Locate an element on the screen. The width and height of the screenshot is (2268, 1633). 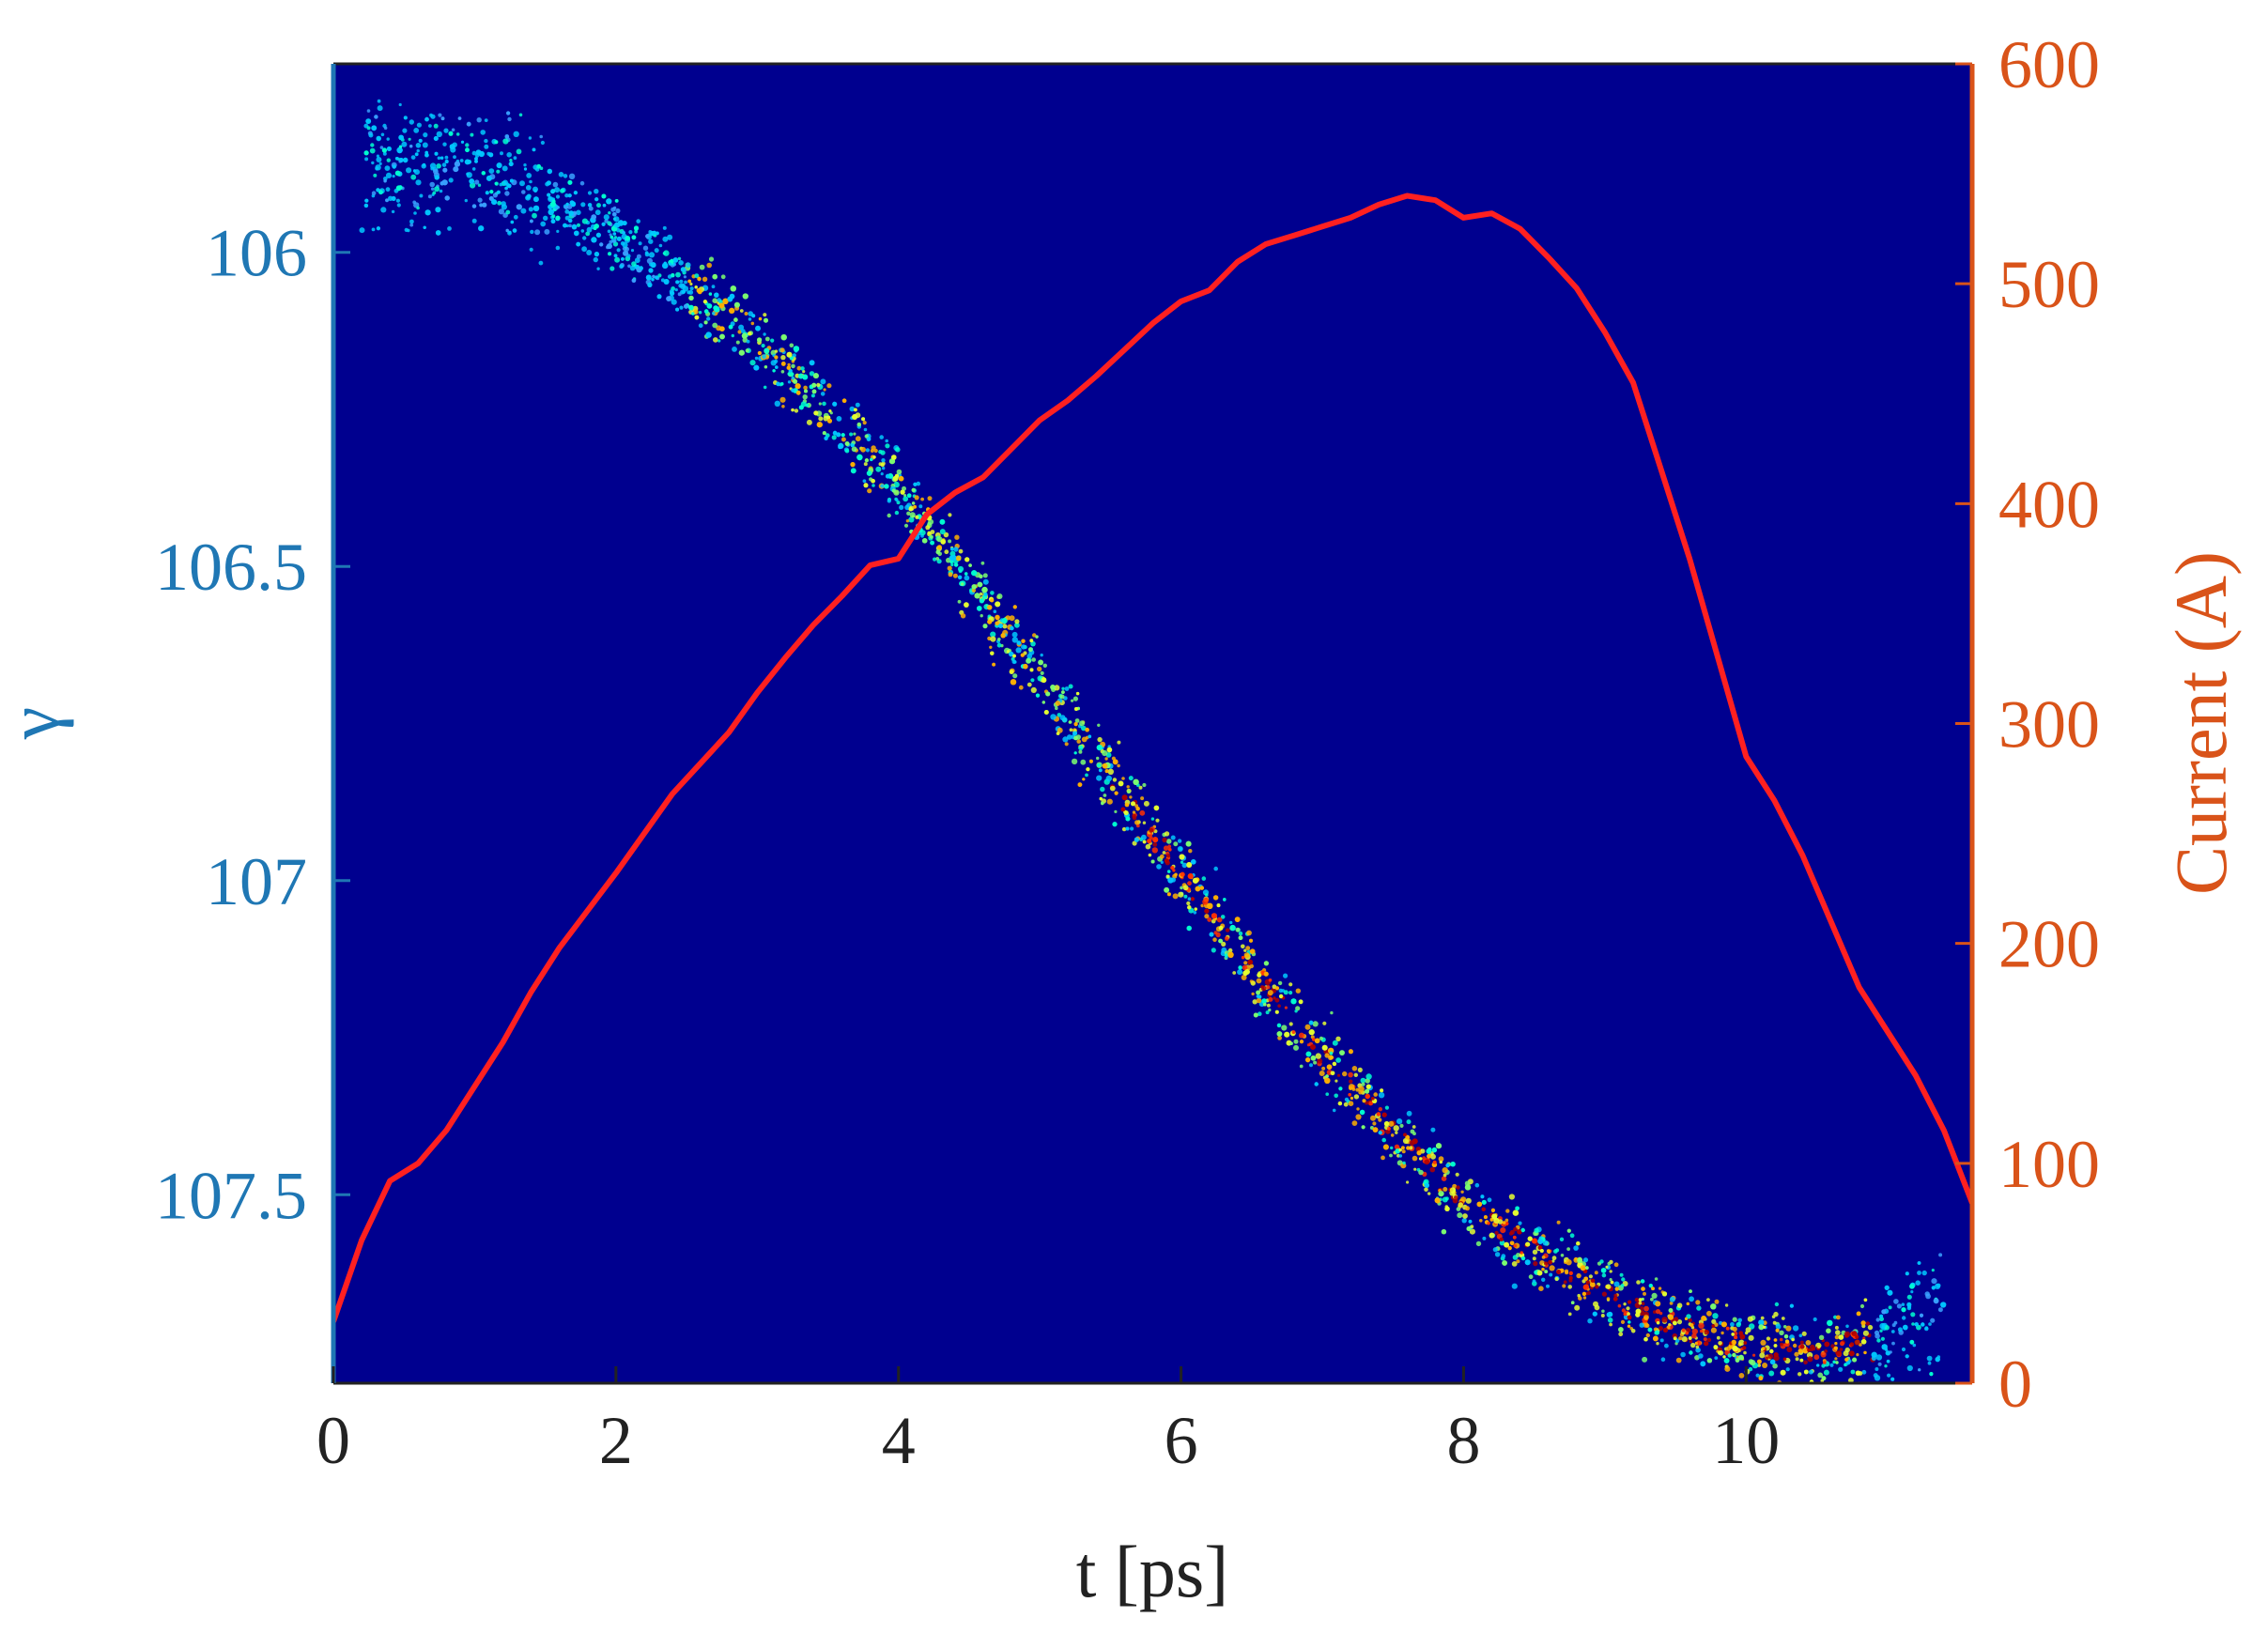
left-tick-label: 106.5 is located at coordinates (231, 567).